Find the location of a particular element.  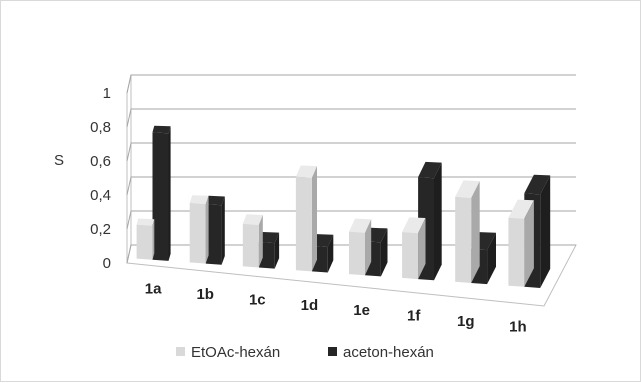

bar-etoac-1b is located at coordinates (199, 229).